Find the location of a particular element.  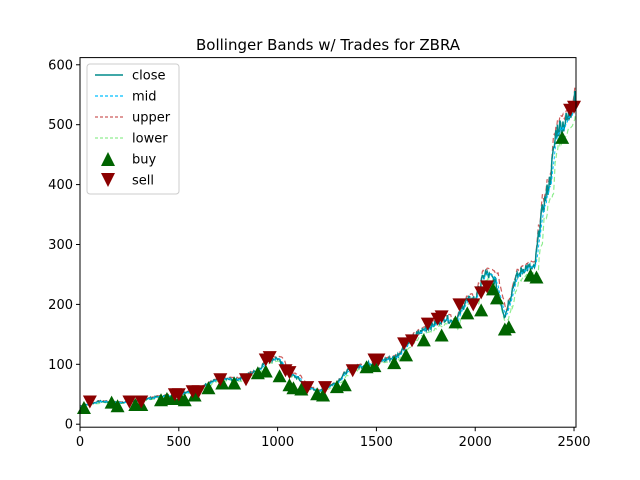

legend-swatch-sell is located at coordinates (108, 180).